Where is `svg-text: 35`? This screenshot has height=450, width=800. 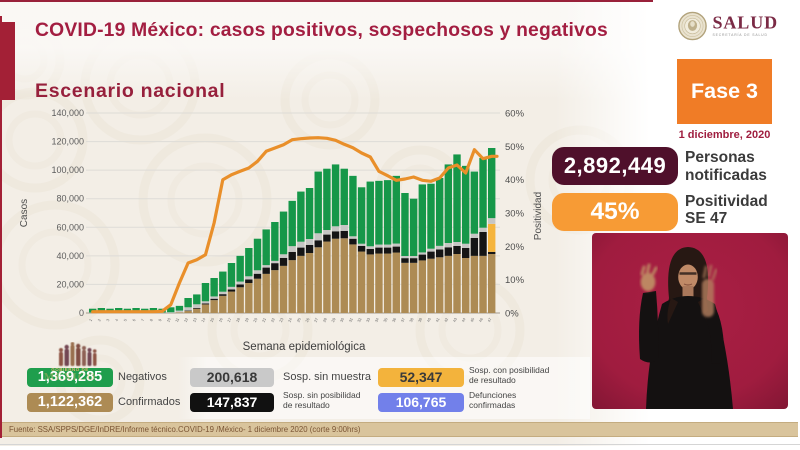
svg-text: 35 is located at coordinates (385, 320).